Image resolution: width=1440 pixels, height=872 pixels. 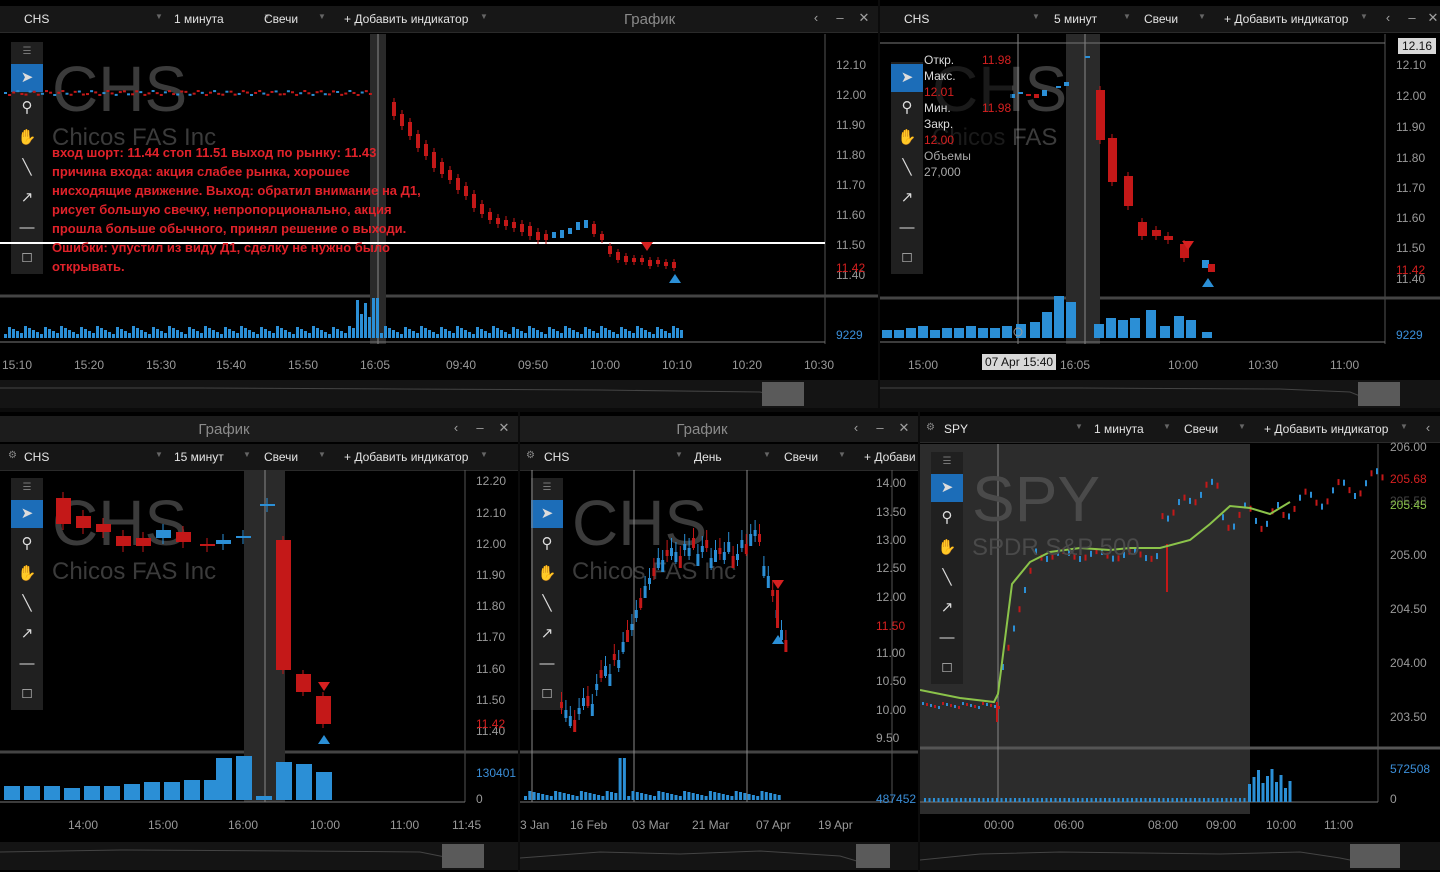 I want to click on symbol-selector: SPY, so click(x=956, y=429).